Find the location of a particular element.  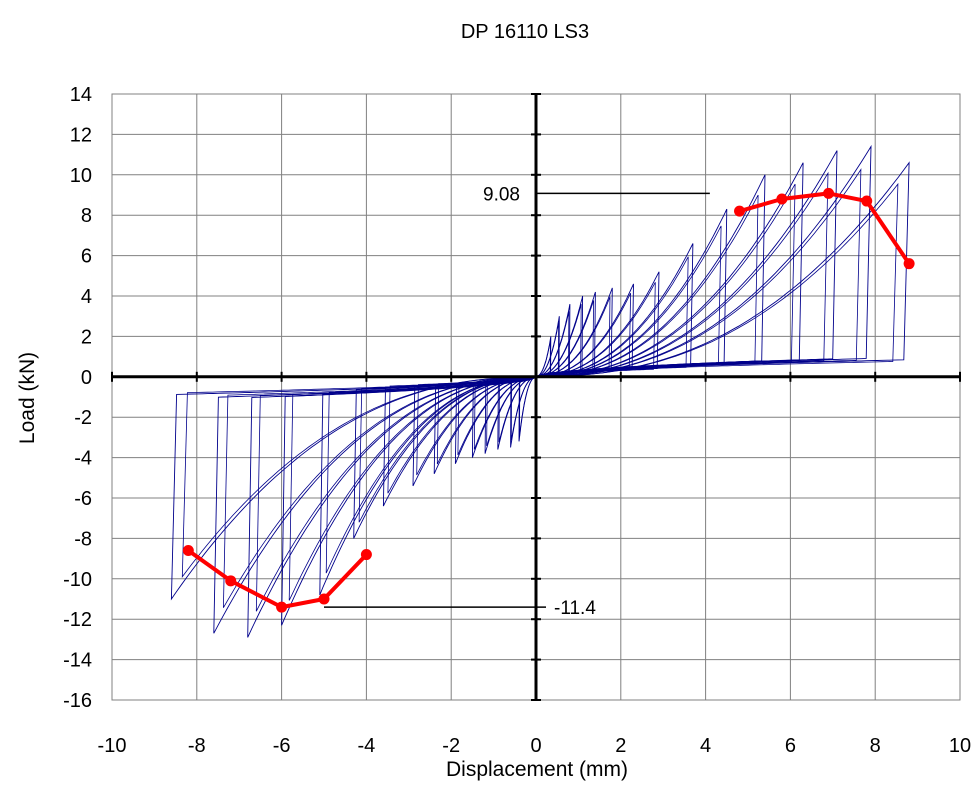

y-tick-label: -16 is located at coordinates (77, 701).